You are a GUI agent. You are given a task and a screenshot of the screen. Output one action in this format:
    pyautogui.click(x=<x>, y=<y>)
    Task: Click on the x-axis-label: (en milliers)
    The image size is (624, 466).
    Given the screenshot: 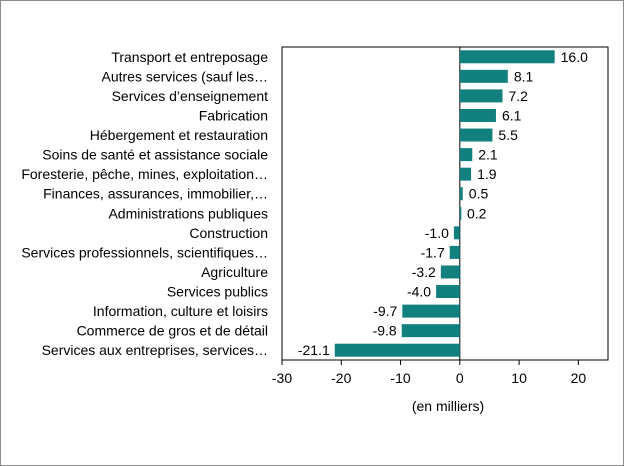 What is the action you would take?
    pyautogui.click(x=448, y=406)
    